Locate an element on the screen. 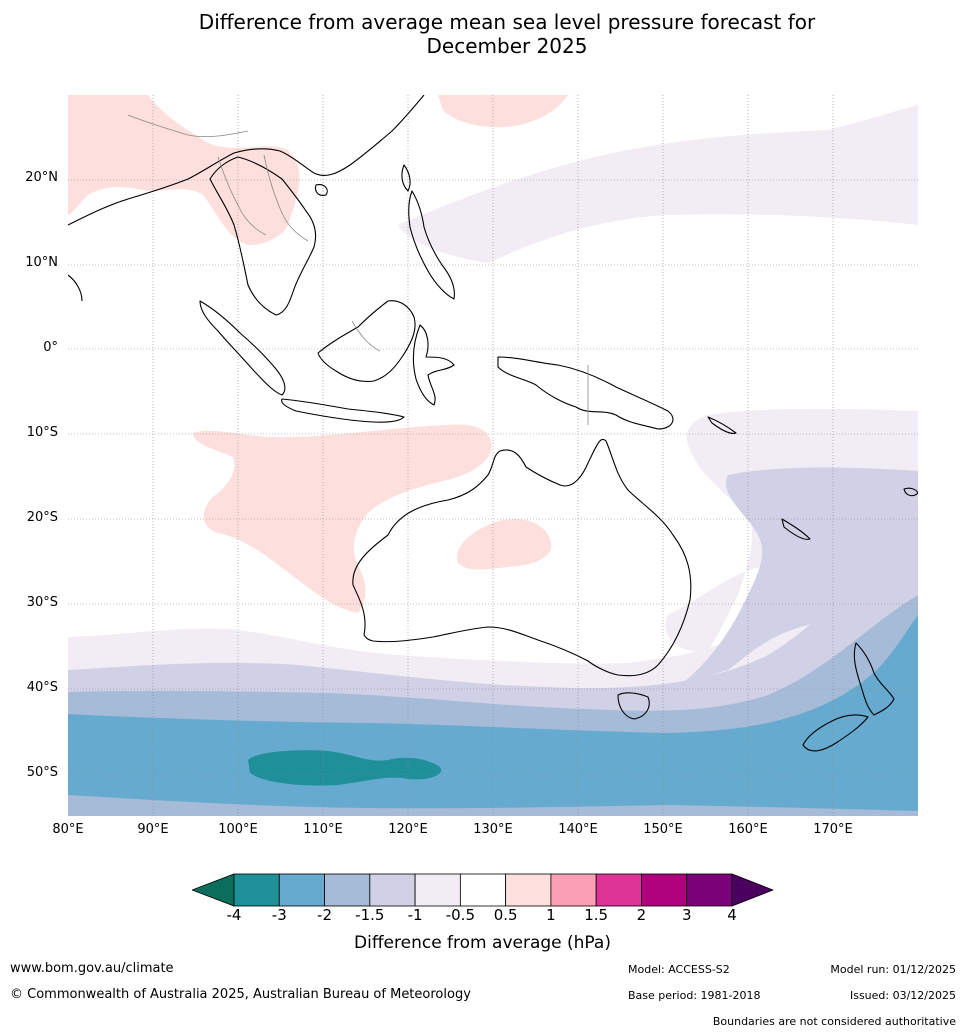 The height and width of the screenshot is (1035, 965). colorbar-tick-label: -1 is located at coordinates (415, 915).